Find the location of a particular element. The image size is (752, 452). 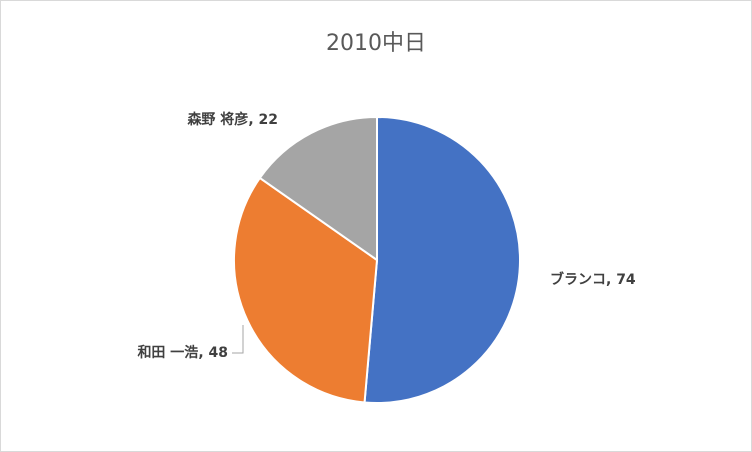

data-label: 和田 一浩, 48 is located at coordinates (182, 352).